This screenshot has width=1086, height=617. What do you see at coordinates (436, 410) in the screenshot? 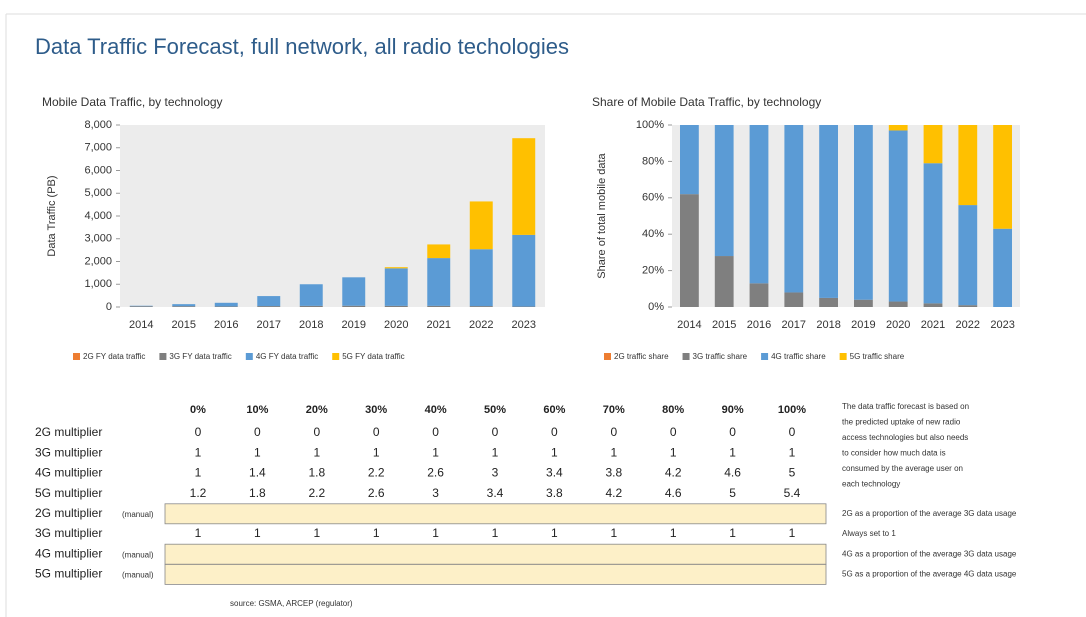
I see `column-header: 40%` at bounding box center [436, 410].